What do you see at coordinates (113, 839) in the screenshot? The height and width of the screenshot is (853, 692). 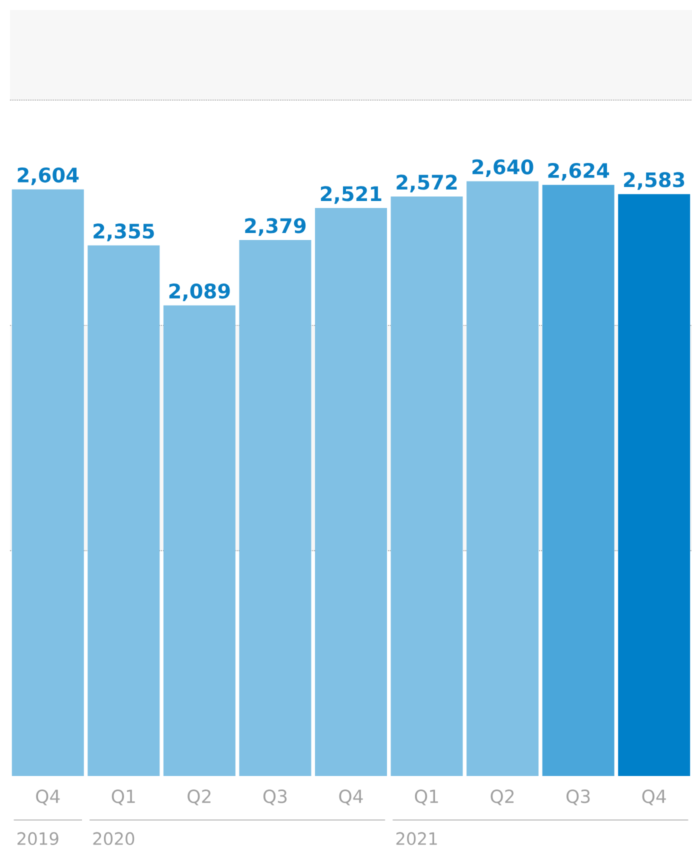 I see `text: 2020` at bounding box center [113, 839].